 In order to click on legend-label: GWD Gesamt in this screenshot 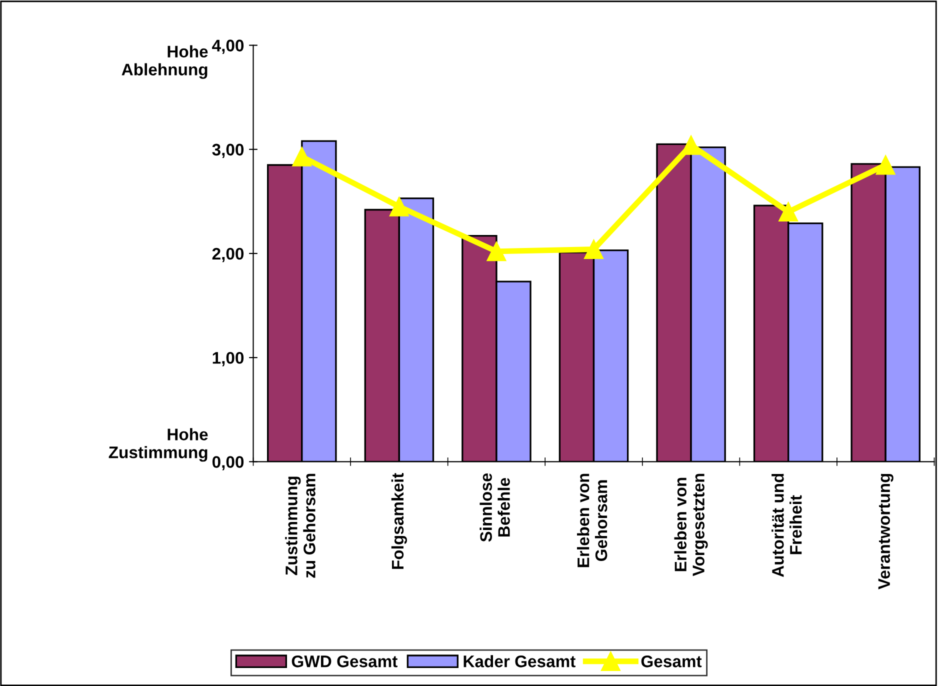, I will do `click(345, 662)`.